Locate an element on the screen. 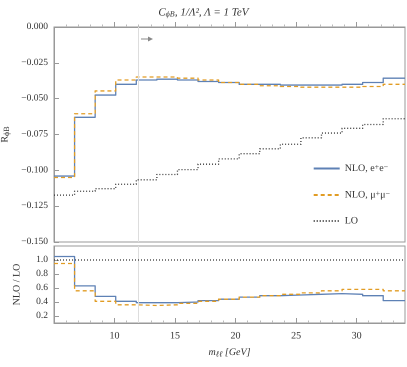  y-tick-label: 0.8 is located at coordinates (42, 274).